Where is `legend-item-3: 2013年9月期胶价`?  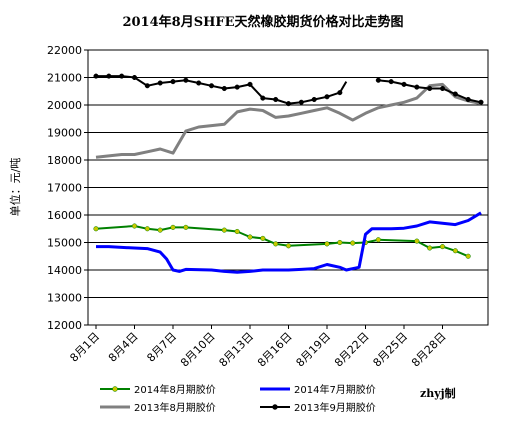 legend-item-3: 2013年9月期胶价 is located at coordinates (318, 407).